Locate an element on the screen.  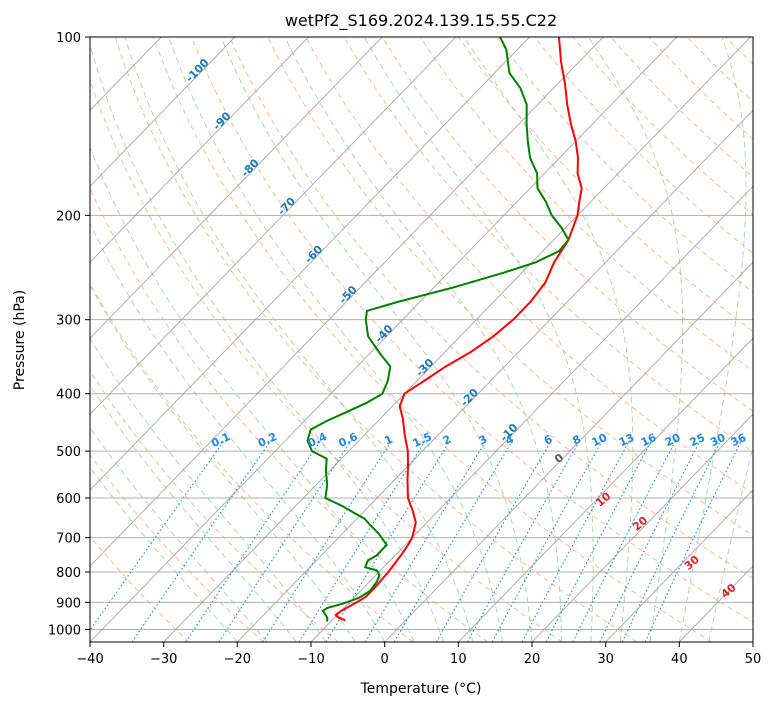
y-tick-label: 300 is located at coordinates (68, 321).